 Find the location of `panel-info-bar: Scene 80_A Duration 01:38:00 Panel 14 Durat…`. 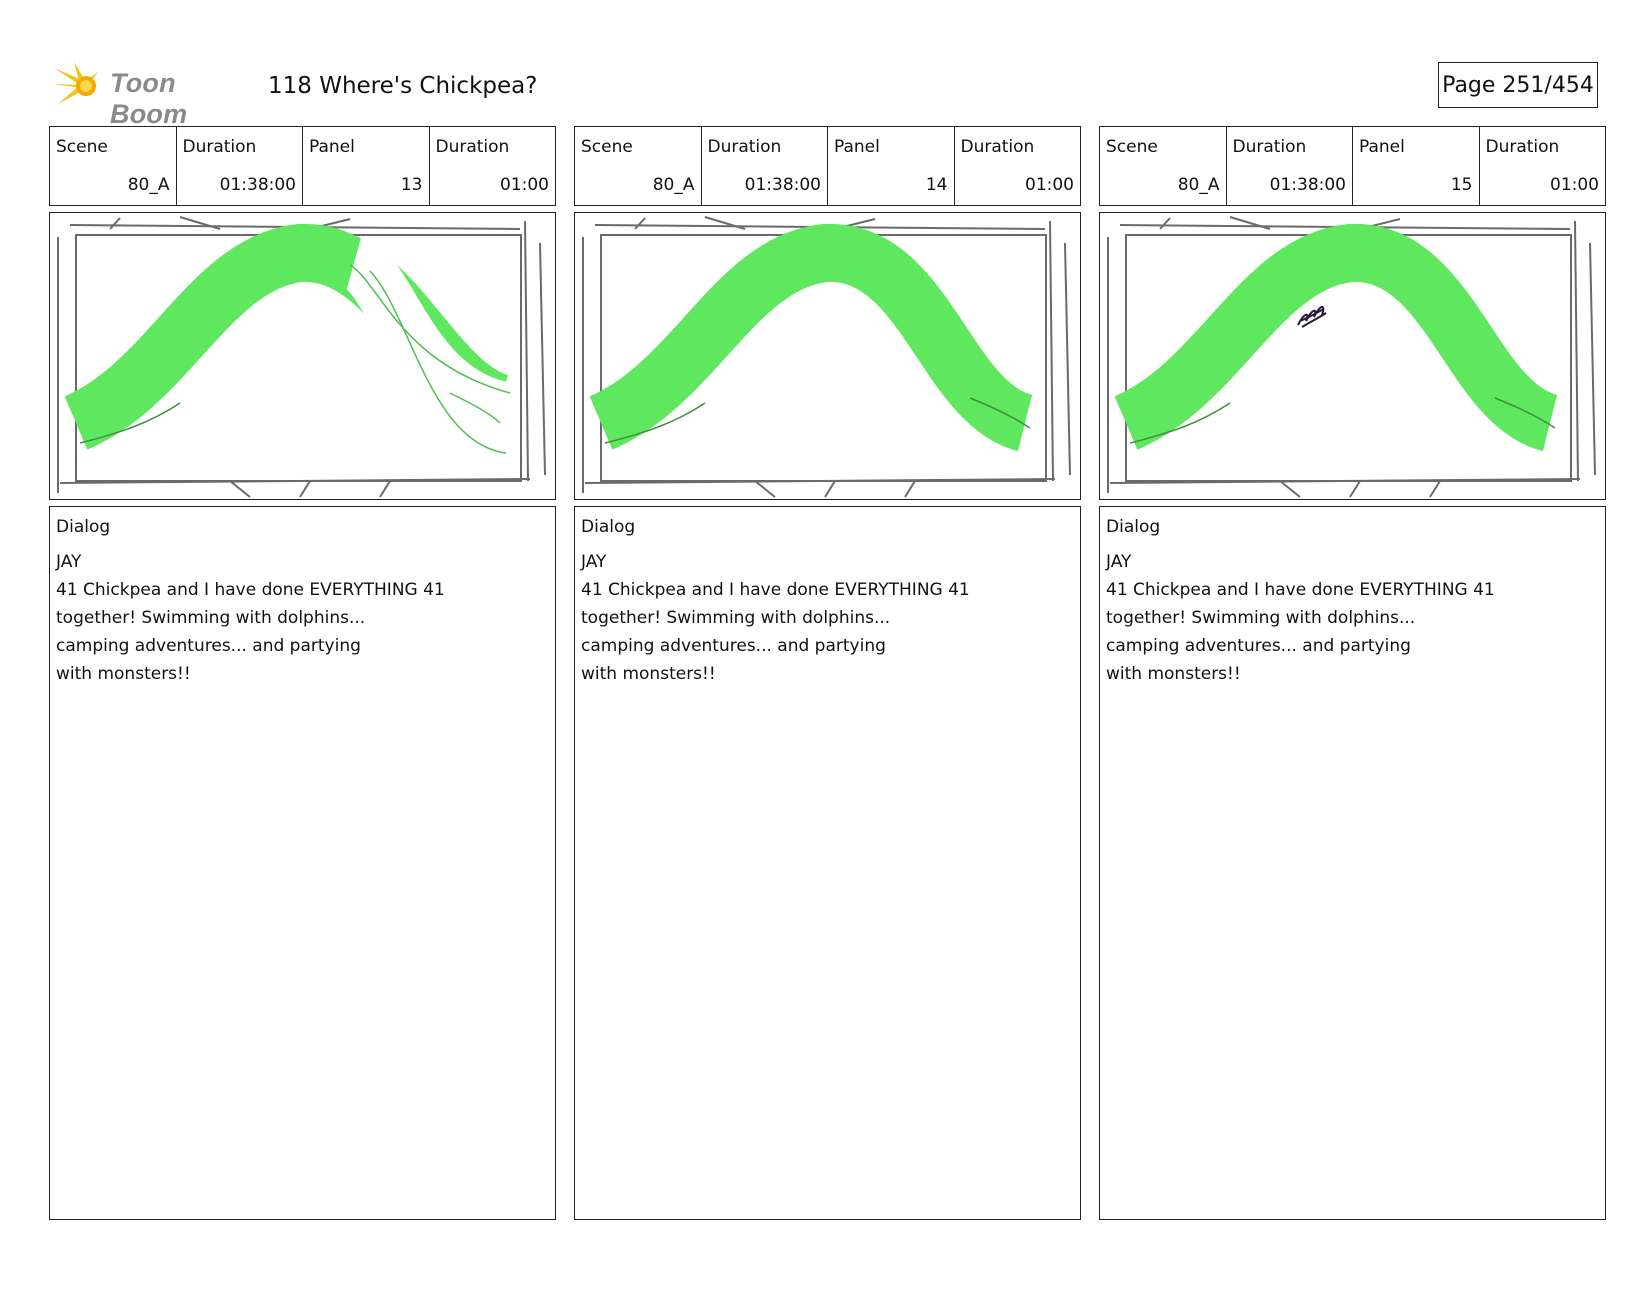

panel-info-bar: Scene 80_A Duration 01:38:00 Panel 14 Durat… is located at coordinates (827, 166).